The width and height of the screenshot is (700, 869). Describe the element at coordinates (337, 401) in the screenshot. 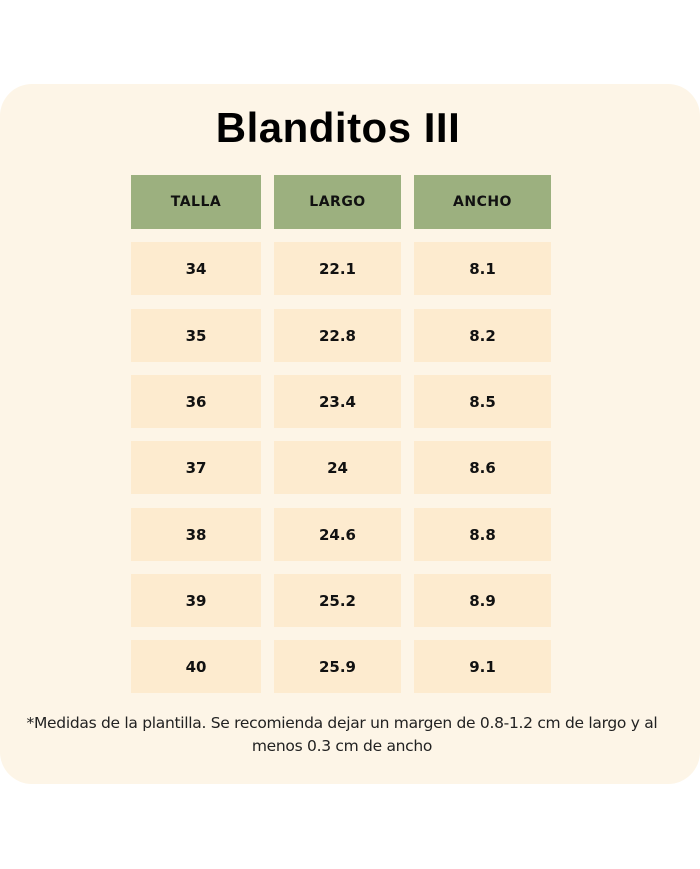

I see `table-cell-largo: 23.4` at that location.